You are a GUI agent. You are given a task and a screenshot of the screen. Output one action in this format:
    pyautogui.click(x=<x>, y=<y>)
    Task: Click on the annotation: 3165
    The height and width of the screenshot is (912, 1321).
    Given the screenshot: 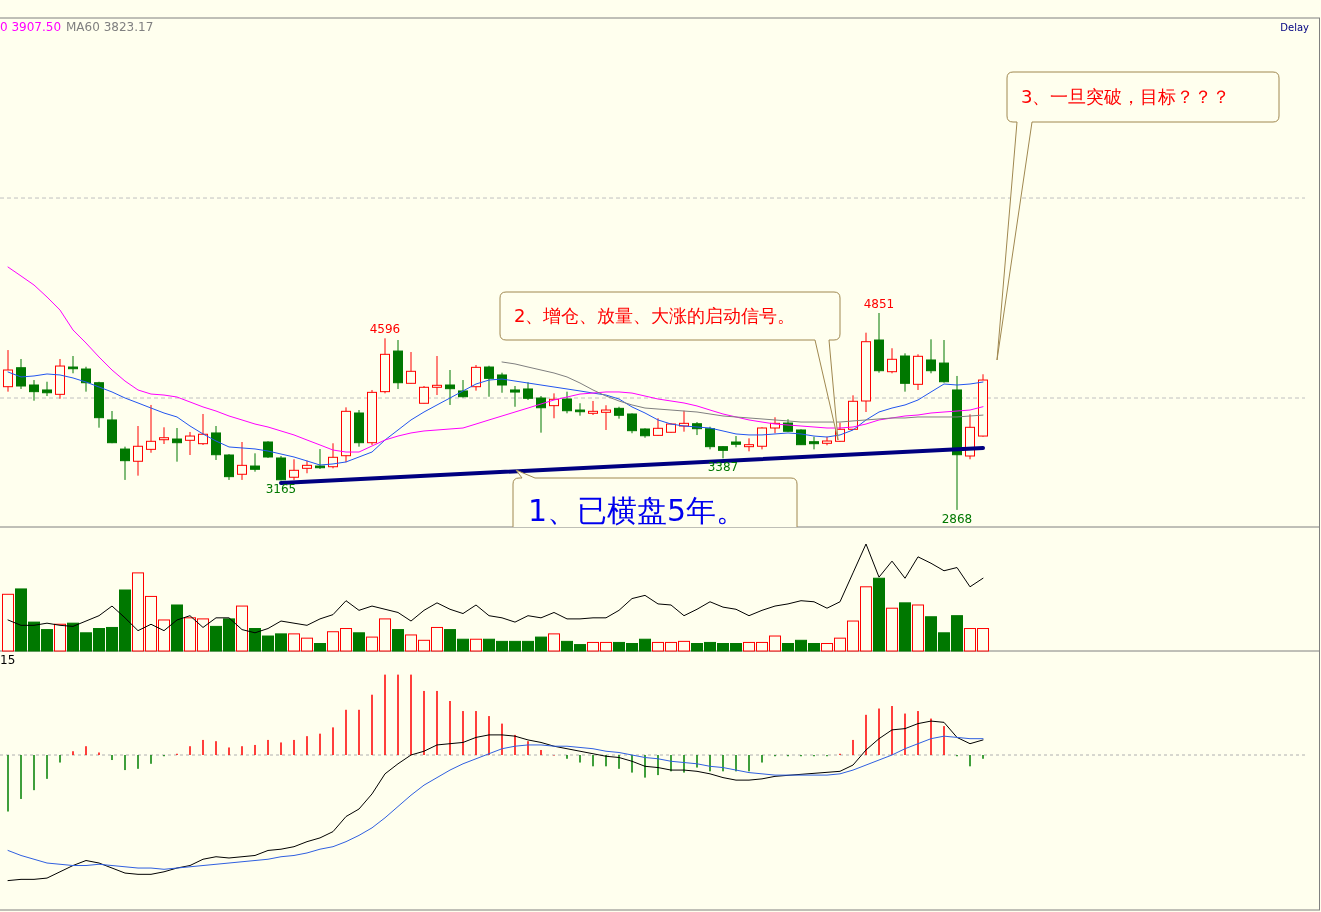 What is the action you would take?
    pyautogui.click(x=281, y=489)
    